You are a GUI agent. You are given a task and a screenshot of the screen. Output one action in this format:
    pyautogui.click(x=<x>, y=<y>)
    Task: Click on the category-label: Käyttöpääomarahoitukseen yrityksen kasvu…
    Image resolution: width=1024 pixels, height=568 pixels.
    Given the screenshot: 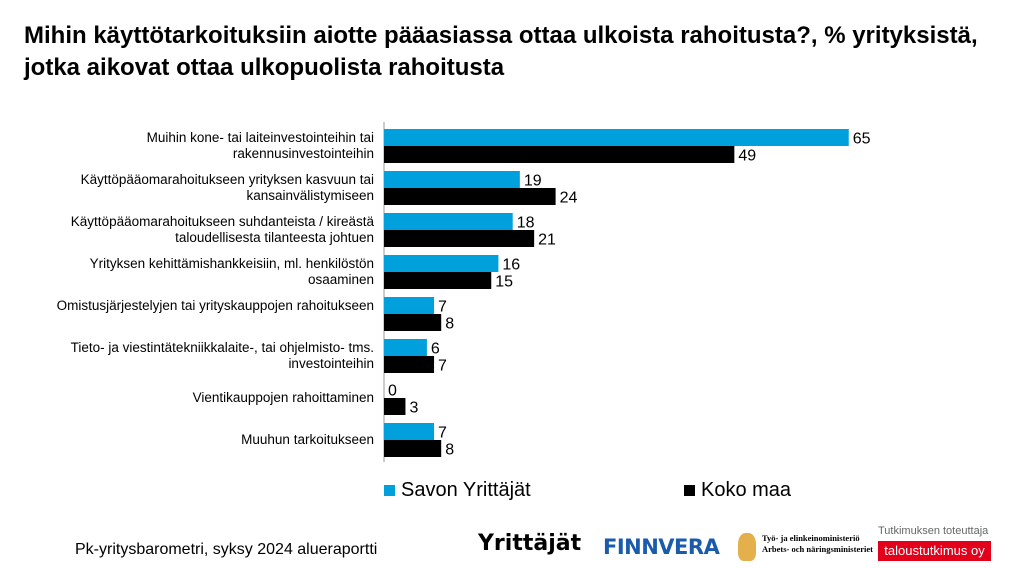 What is the action you would take?
    pyautogui.click(x=227, y=187)
    